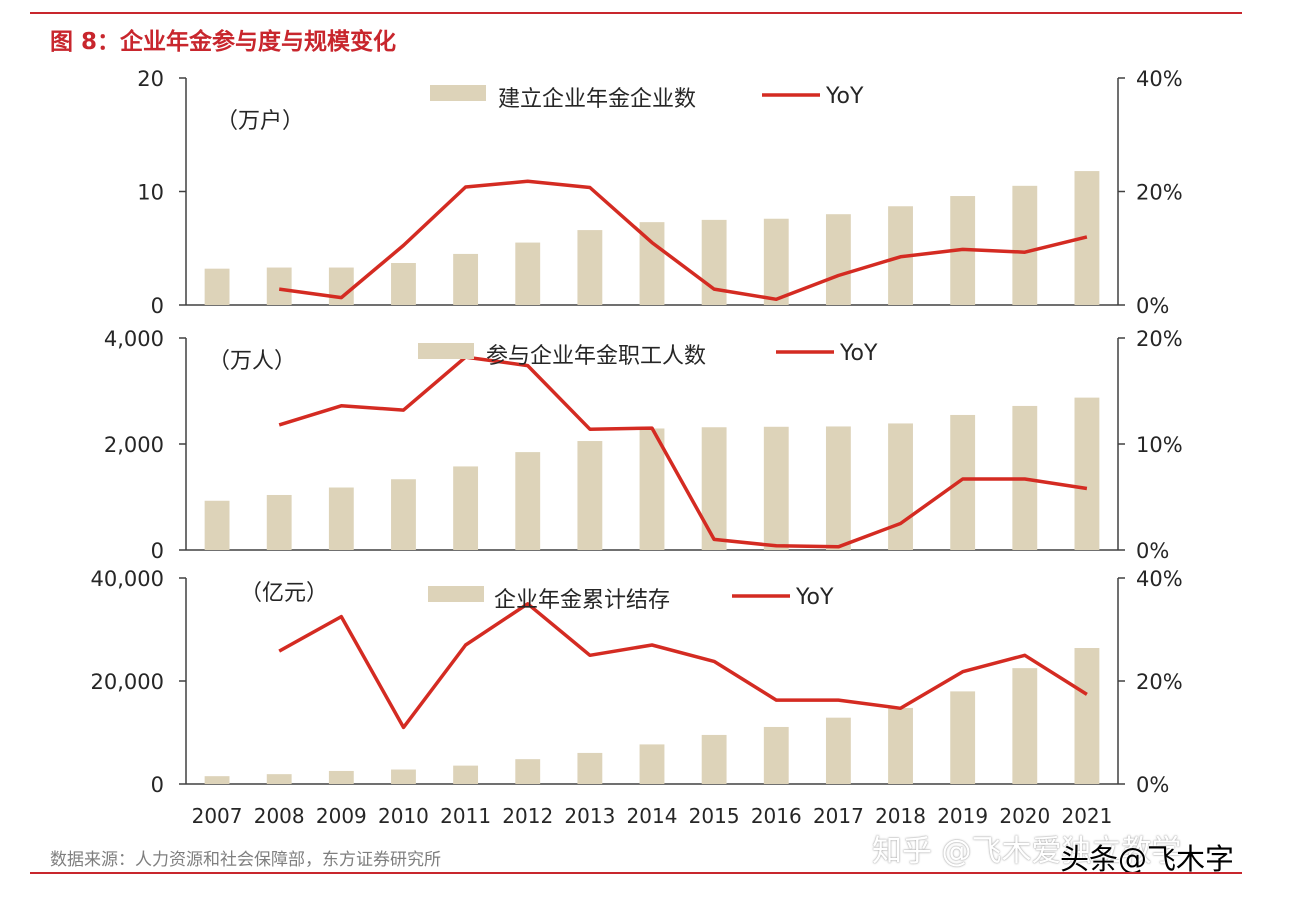 The height and width of the screenshot is (897, 1292). What do you see at coordinates (217, 816) in the screenshot?
I see `x-tick-label: 2007` at bounding box center [217, 816].